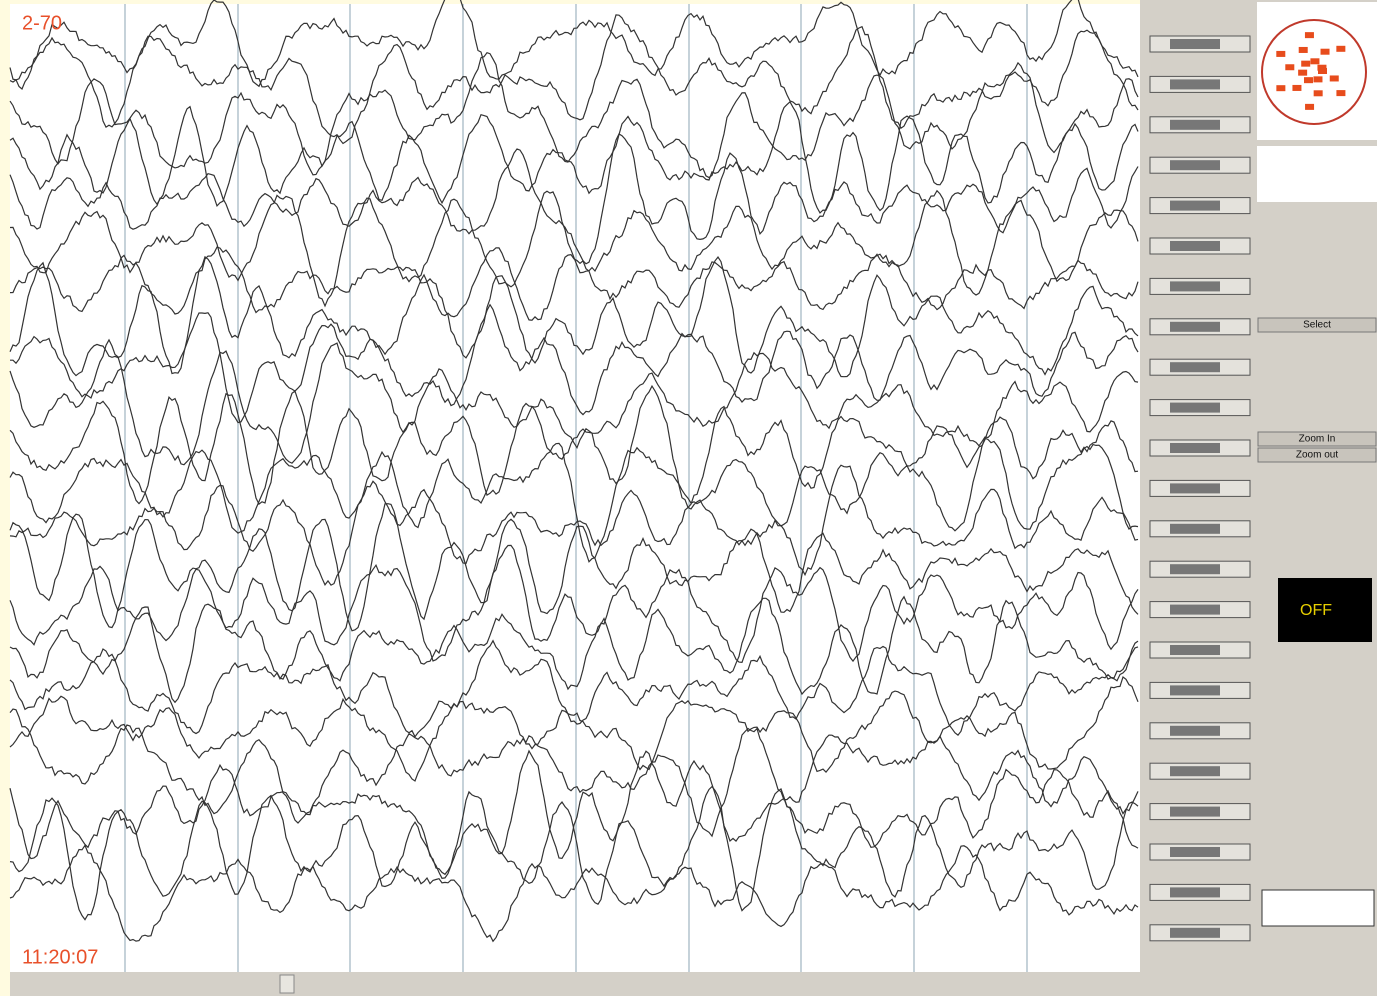  Describe the element at coordinates (1311, 71) in the screenshot. I see `electrodes` at that location.